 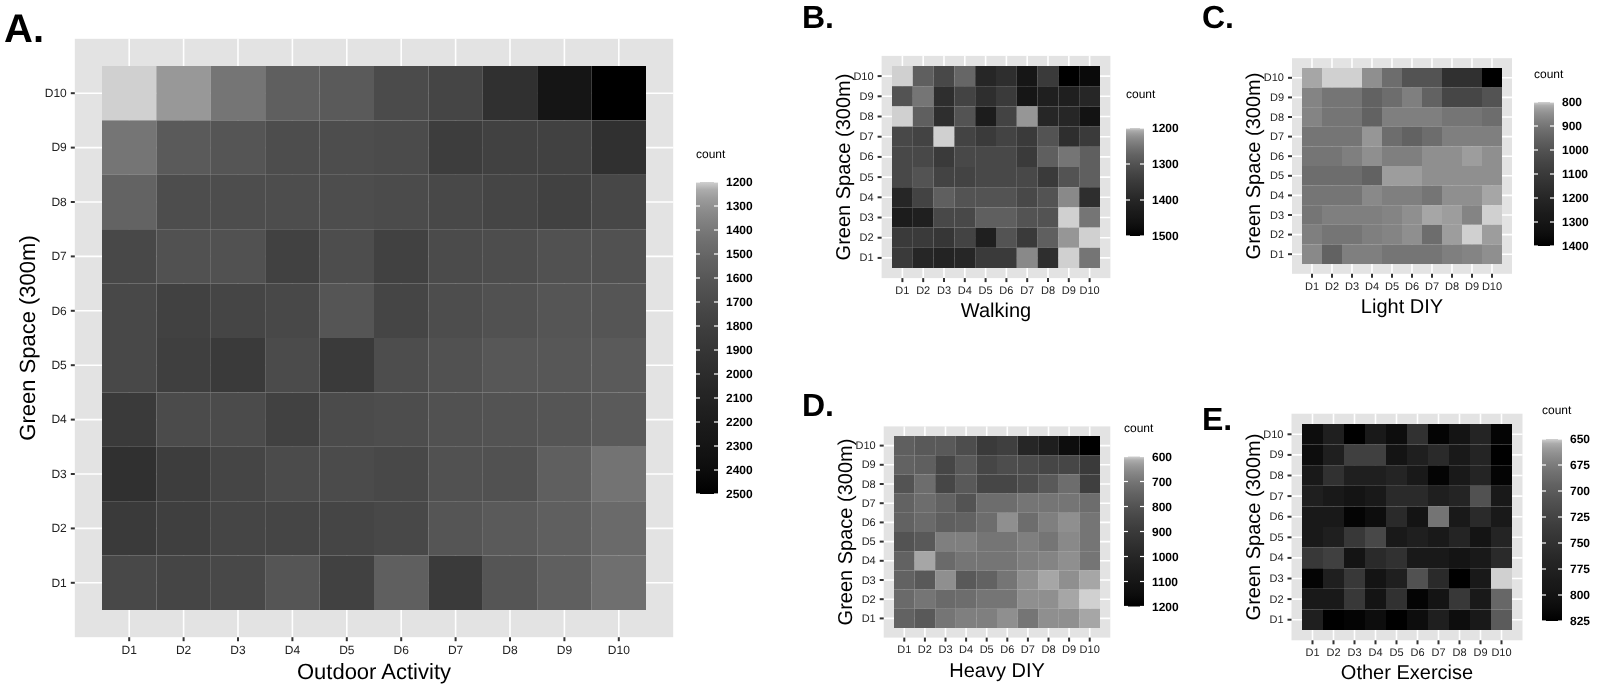 What do you see at coordinates (1402, 307) in the screenshot?
I see `x-axis-title: Light DIY` at bounding box center [1402, 307].